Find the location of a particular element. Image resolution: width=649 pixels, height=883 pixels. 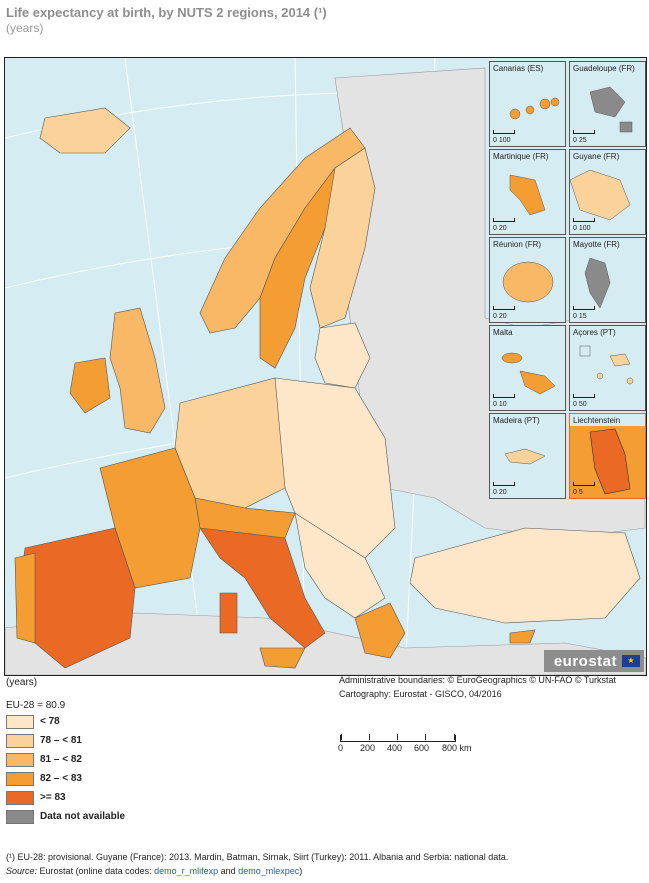

source-text: Eurostat (online data codes: is located at coordinates (97, 871).